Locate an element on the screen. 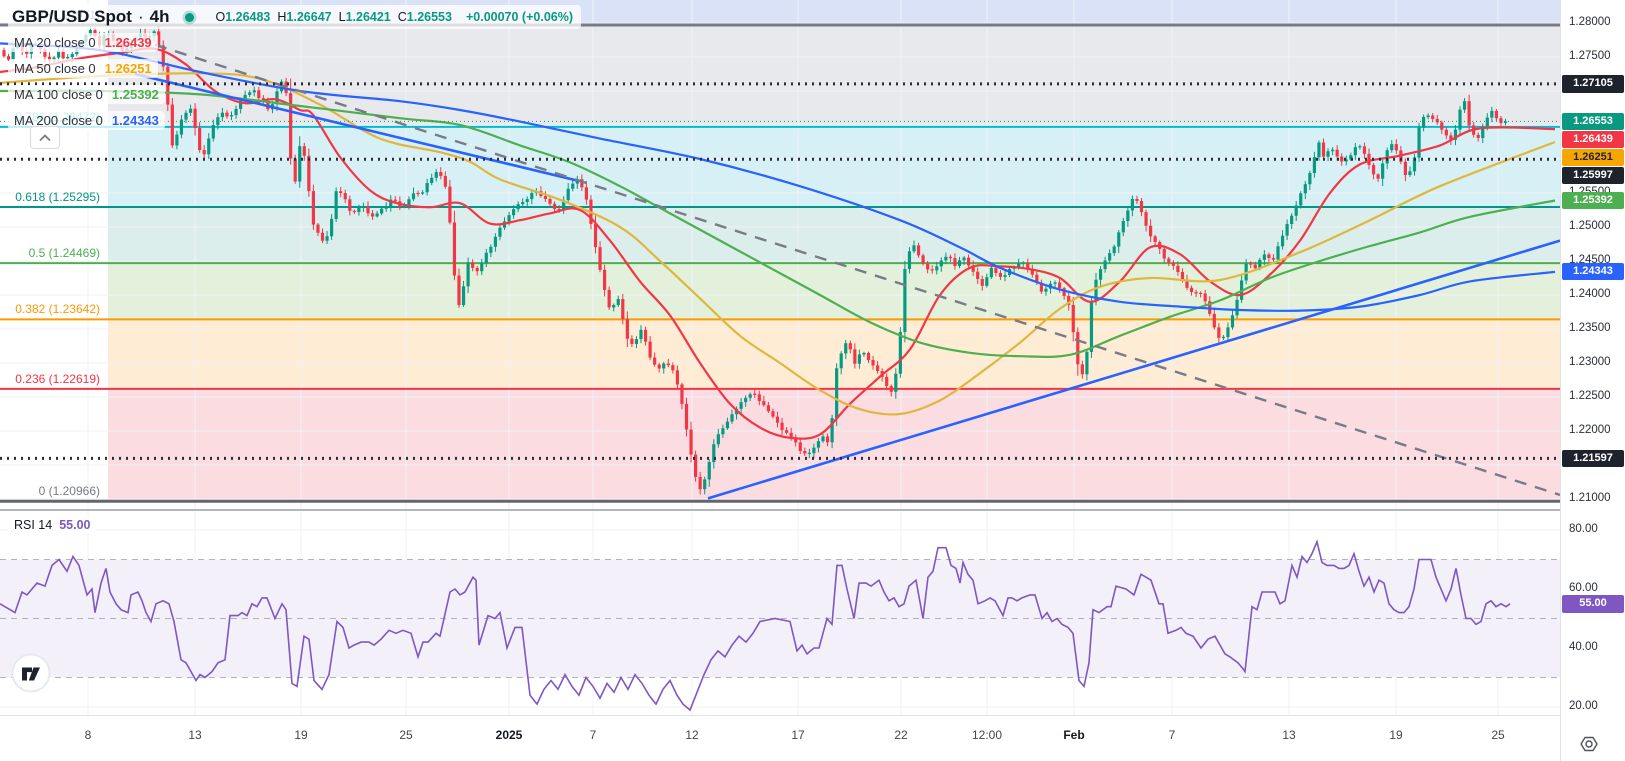 This screenshot has width=1625, height=761. price-badge-1.25997: 1.25997 is located at coordinates (1593, 175).